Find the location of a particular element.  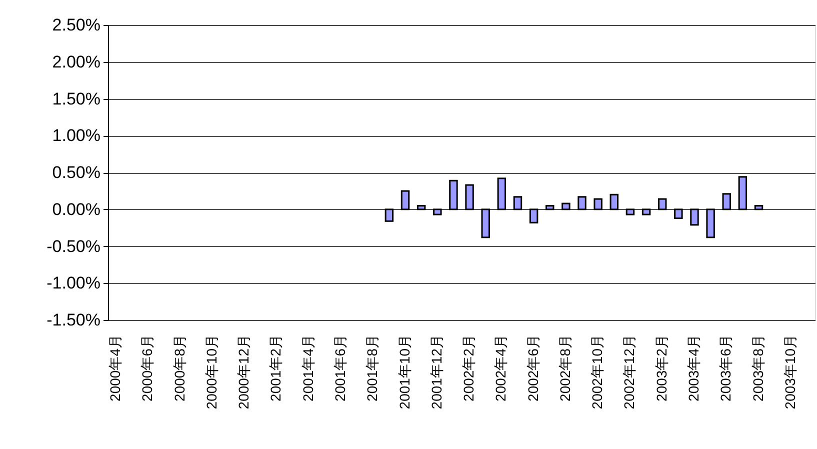

y-tick-label: 0.00% is located at coordinates (76, 209).